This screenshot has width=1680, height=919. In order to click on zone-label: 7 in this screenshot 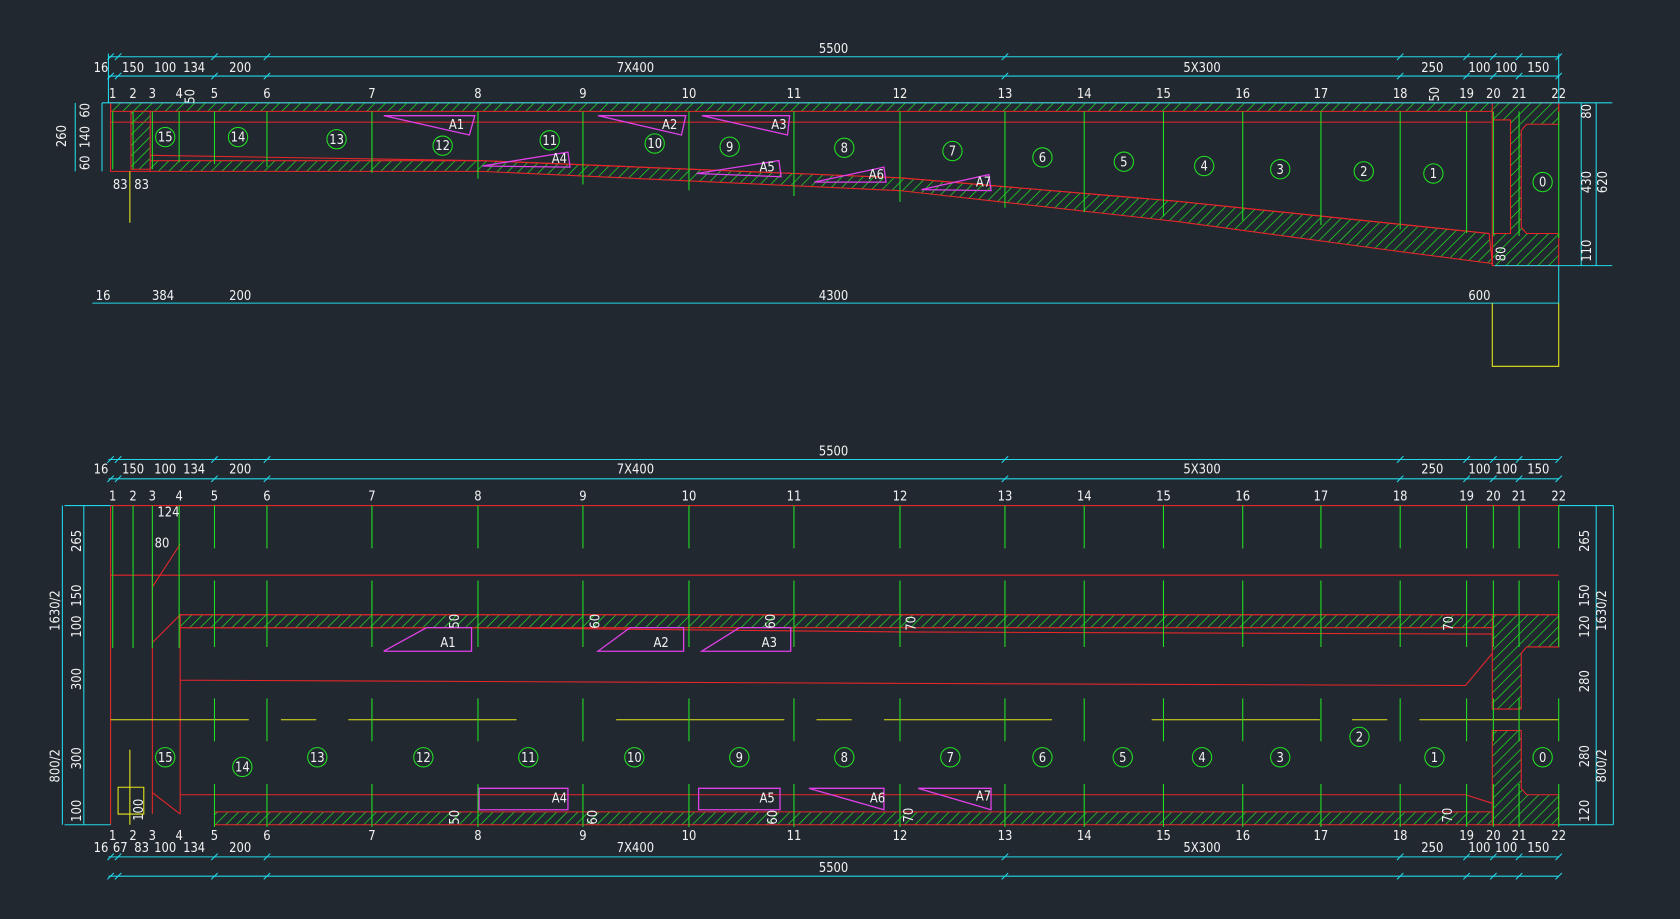, I will do `click(950, 758)`.